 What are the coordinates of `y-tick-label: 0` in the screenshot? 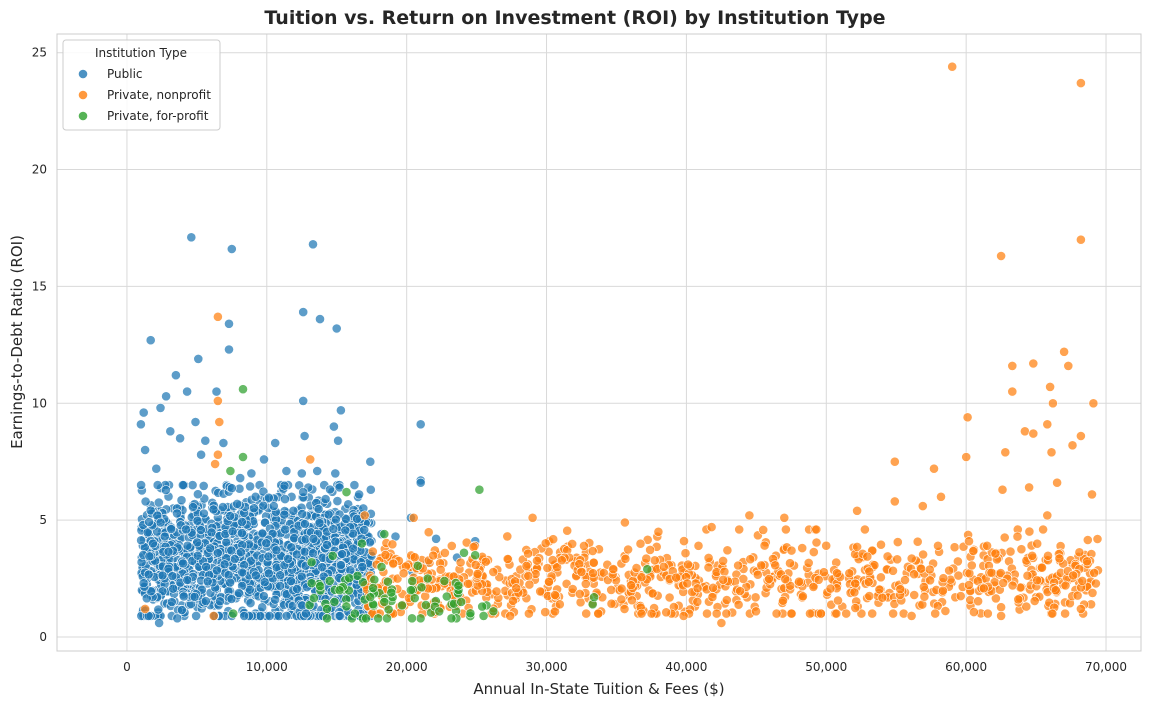 It's located at (43, 637).